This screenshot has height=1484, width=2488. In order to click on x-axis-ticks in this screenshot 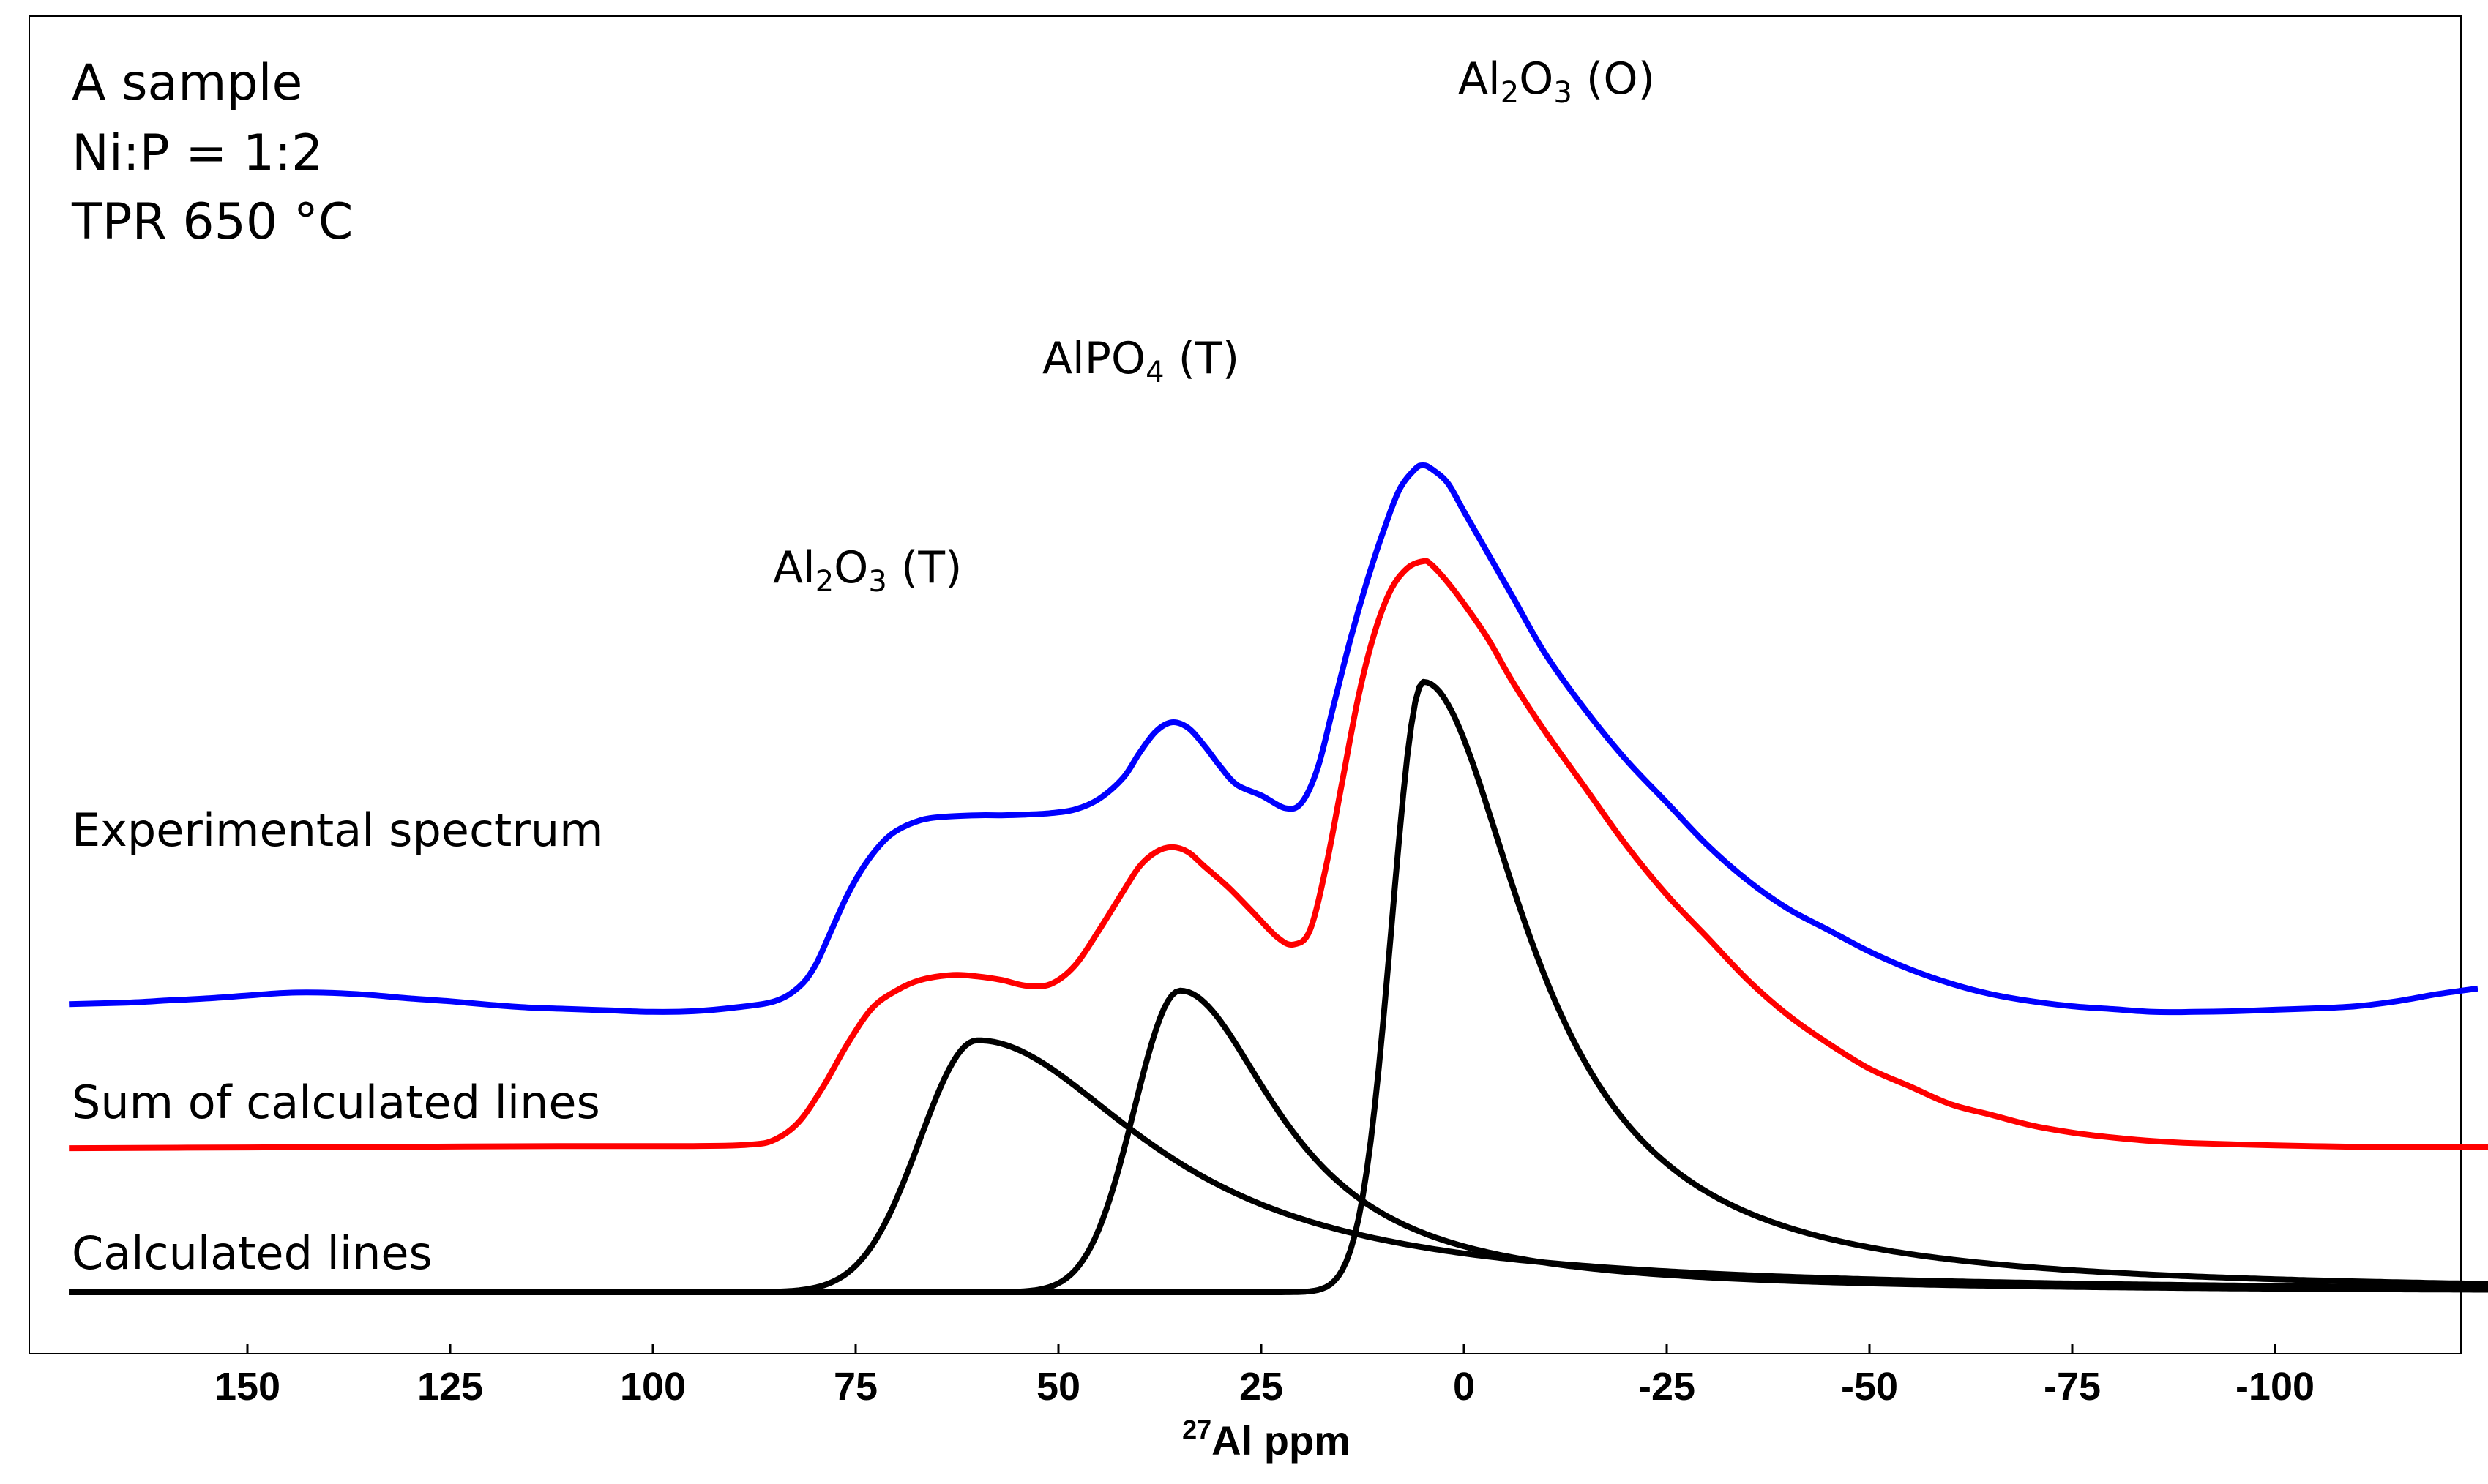, I will do `click(1261, 1349)`.